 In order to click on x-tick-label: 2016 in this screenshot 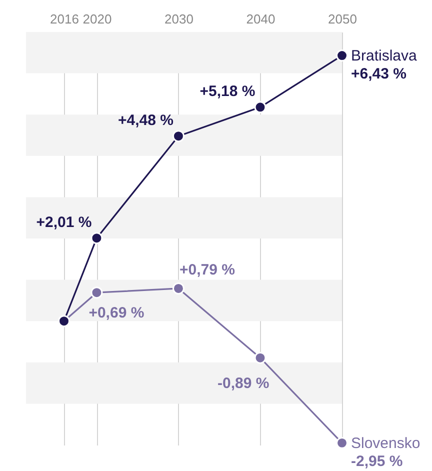, I will do `click(64, 19)`.